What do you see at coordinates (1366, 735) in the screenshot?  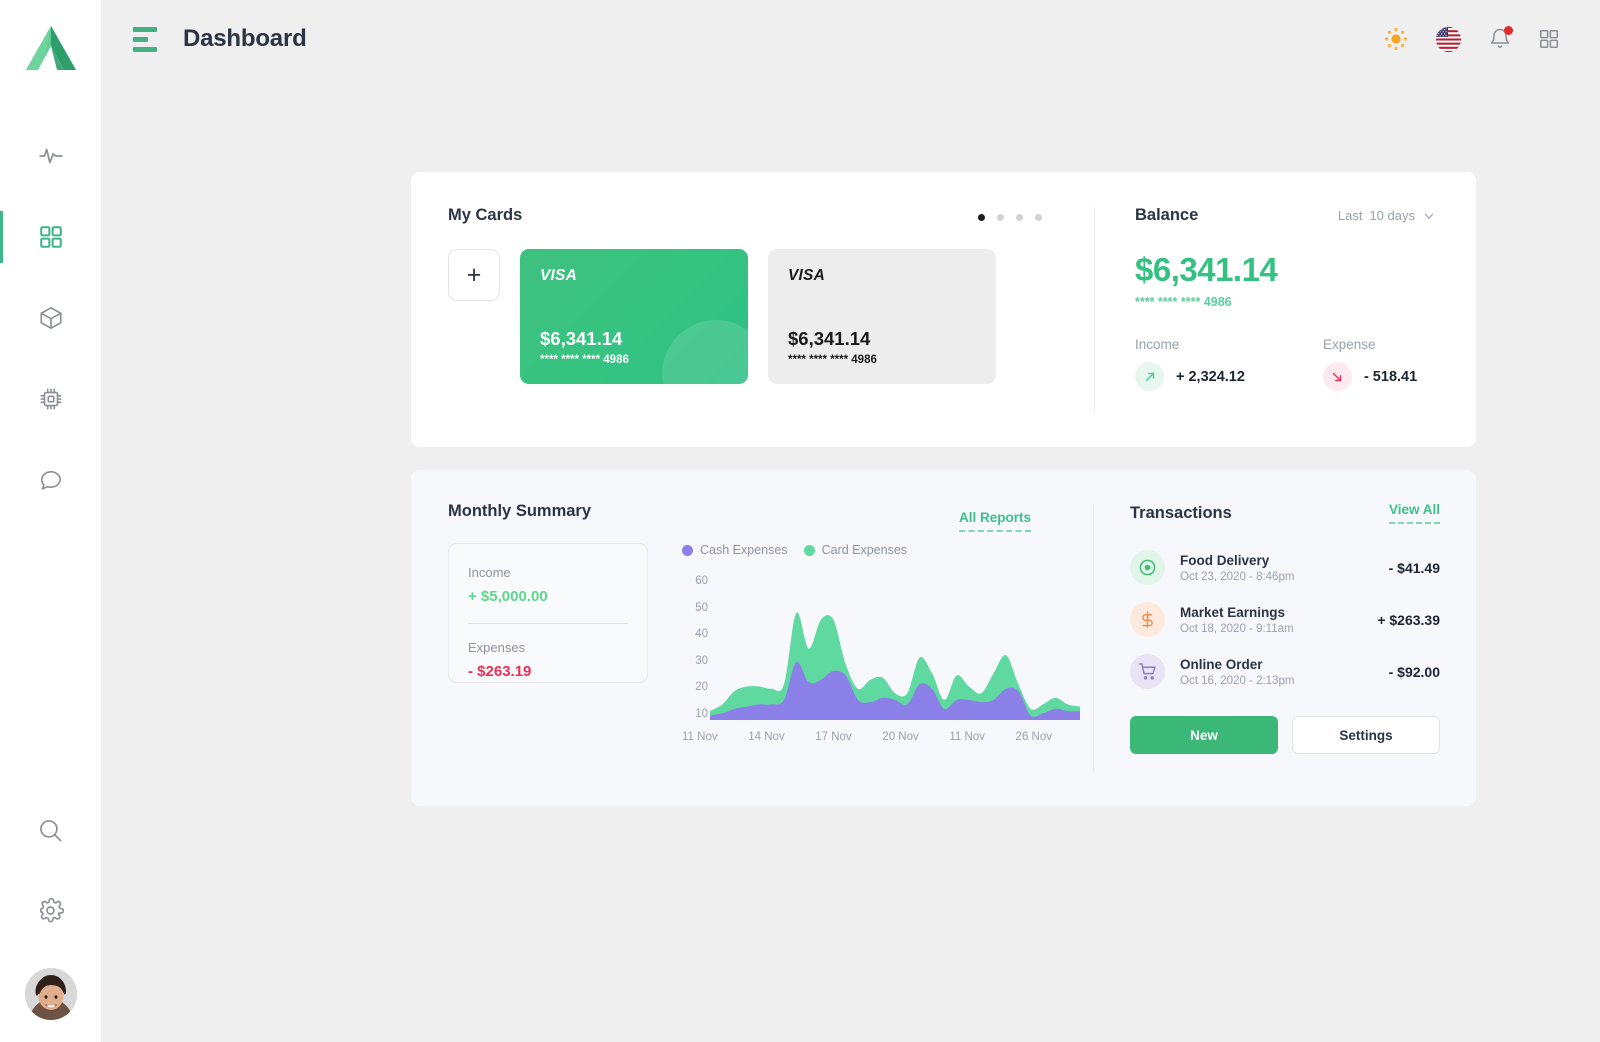 I see `settings-button: Settings` at bounding box center [1366, 735].